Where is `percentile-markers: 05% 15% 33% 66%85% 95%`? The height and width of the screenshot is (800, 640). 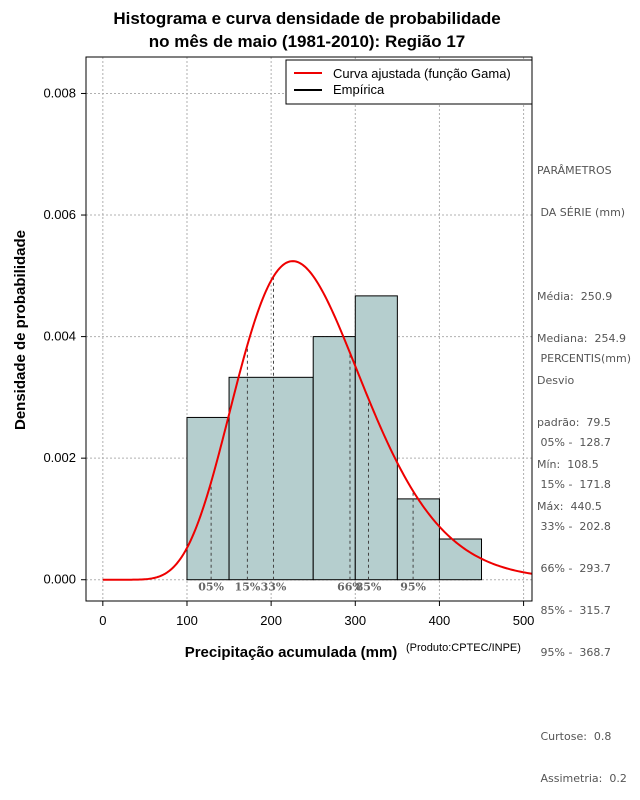
percentile-markers: 05% 15% 33% 66%85% 95% is located at coordinates (312, 435).